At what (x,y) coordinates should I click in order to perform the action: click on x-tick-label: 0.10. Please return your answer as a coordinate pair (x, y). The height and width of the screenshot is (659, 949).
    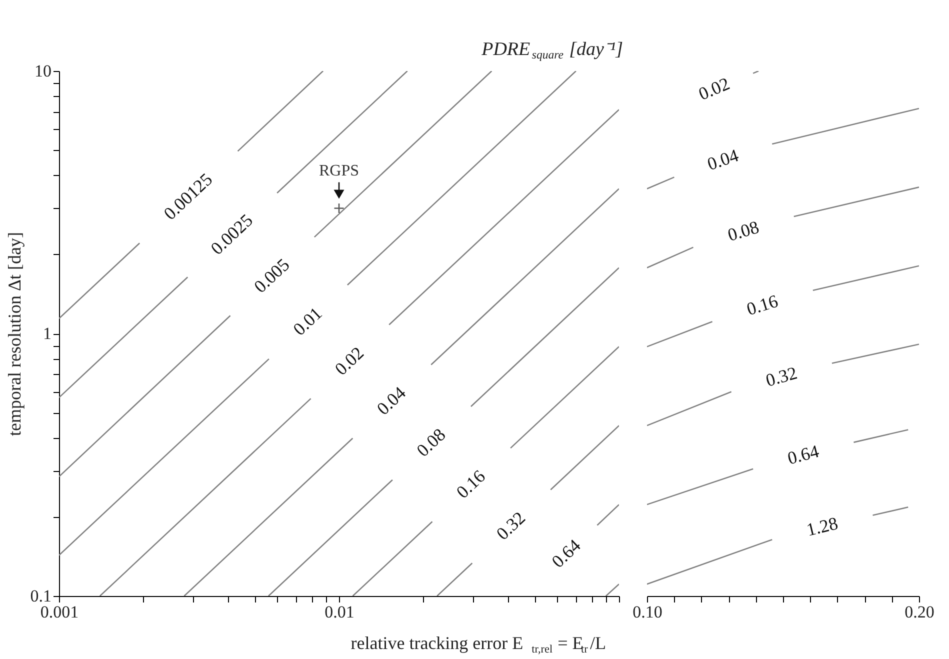
    Looking at the image, I should click on (647, 612).